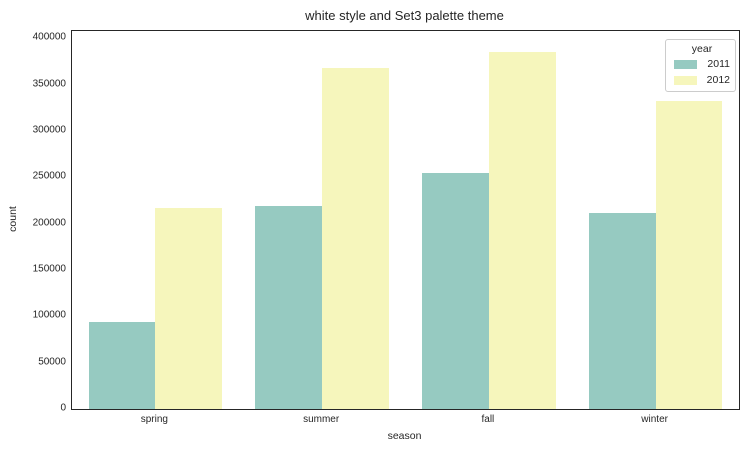  I want to click on bar-fall-2011, so click(455, 290).